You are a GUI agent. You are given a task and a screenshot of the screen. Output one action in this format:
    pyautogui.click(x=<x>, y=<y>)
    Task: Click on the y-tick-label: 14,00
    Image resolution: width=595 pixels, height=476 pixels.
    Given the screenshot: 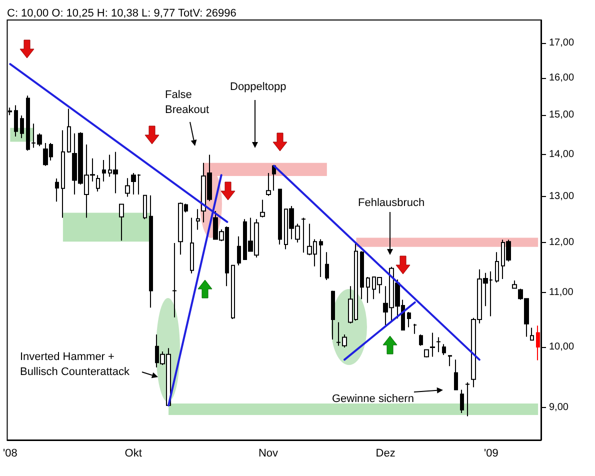 What is the action you would take?
    pyautogui.click(x=561, y=154)
    